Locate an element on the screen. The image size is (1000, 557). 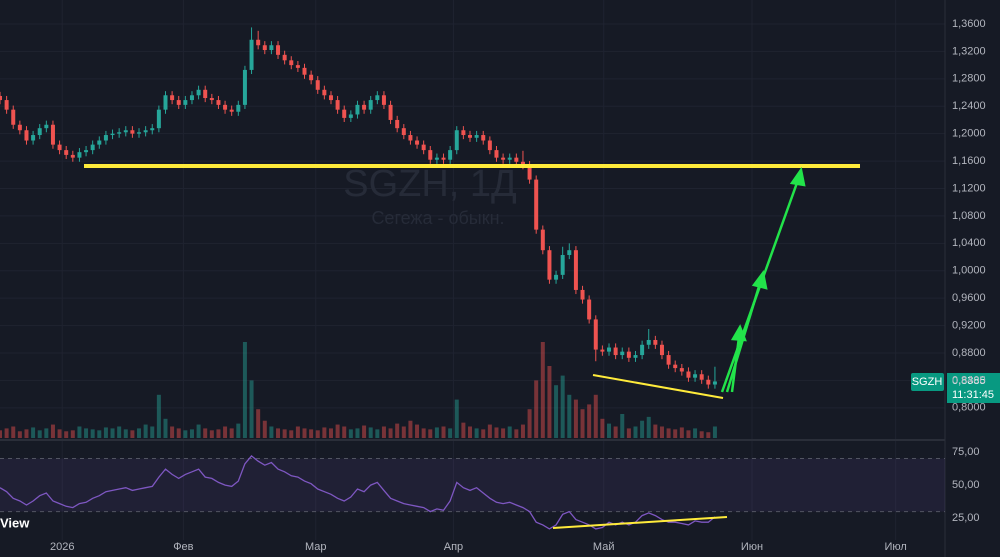
x-tick-label: Фев is located at coordinates (183, 547).